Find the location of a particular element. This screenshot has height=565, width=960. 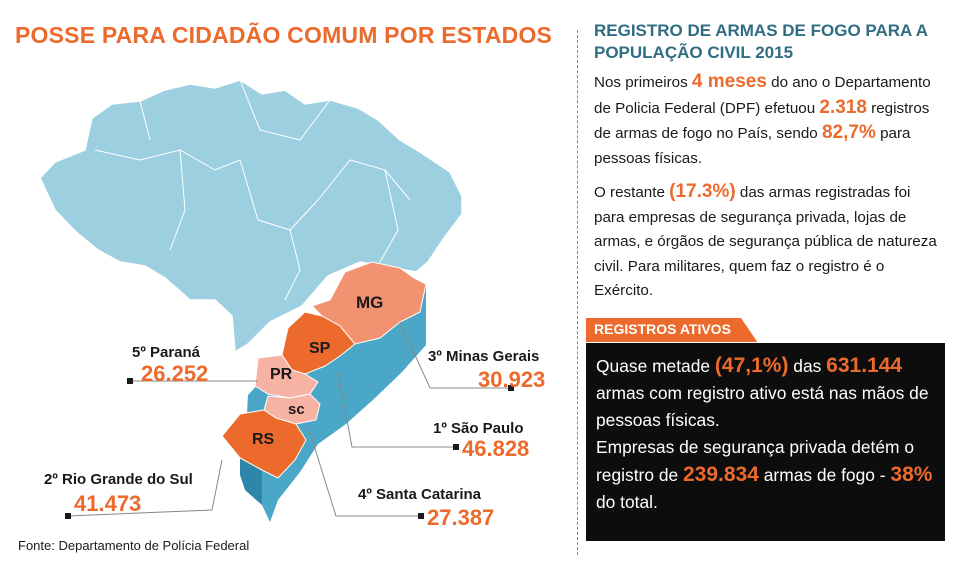

state-code-pr: PR is located at coordinates (281, 374).